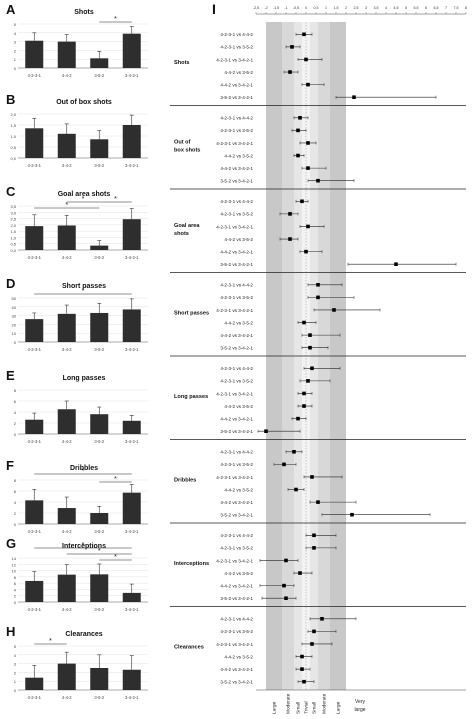  I want to click on forest-x-tick: 2,5, so click(356, 8).